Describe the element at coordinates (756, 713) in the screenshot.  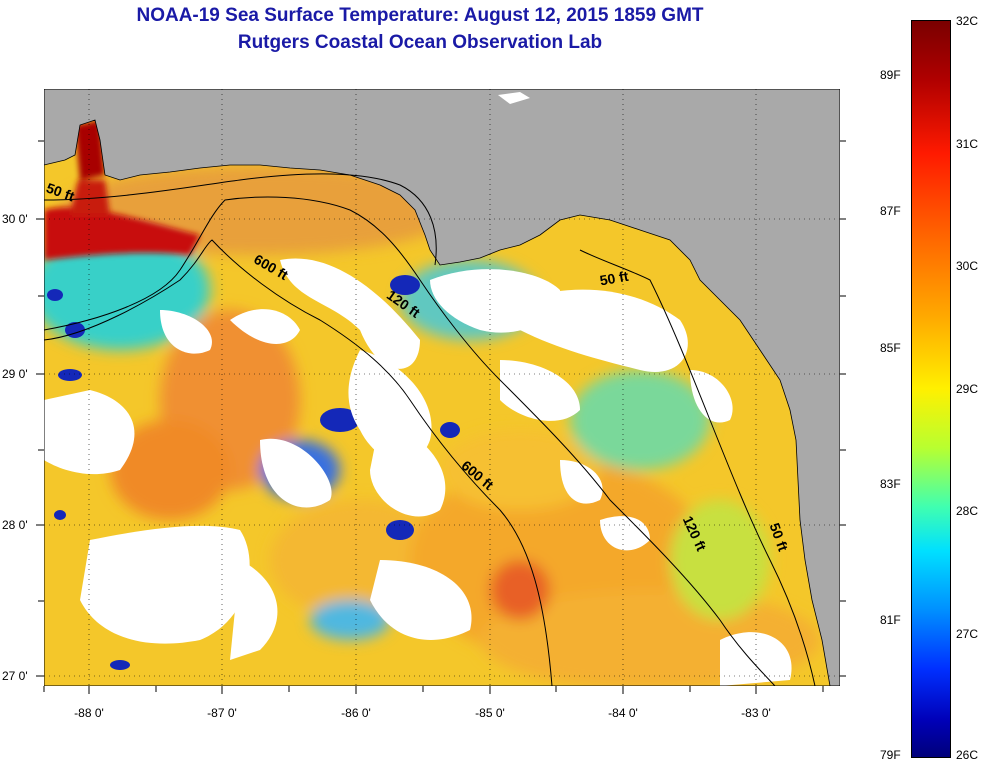
I see `lon-label: -83 0'` at that location.